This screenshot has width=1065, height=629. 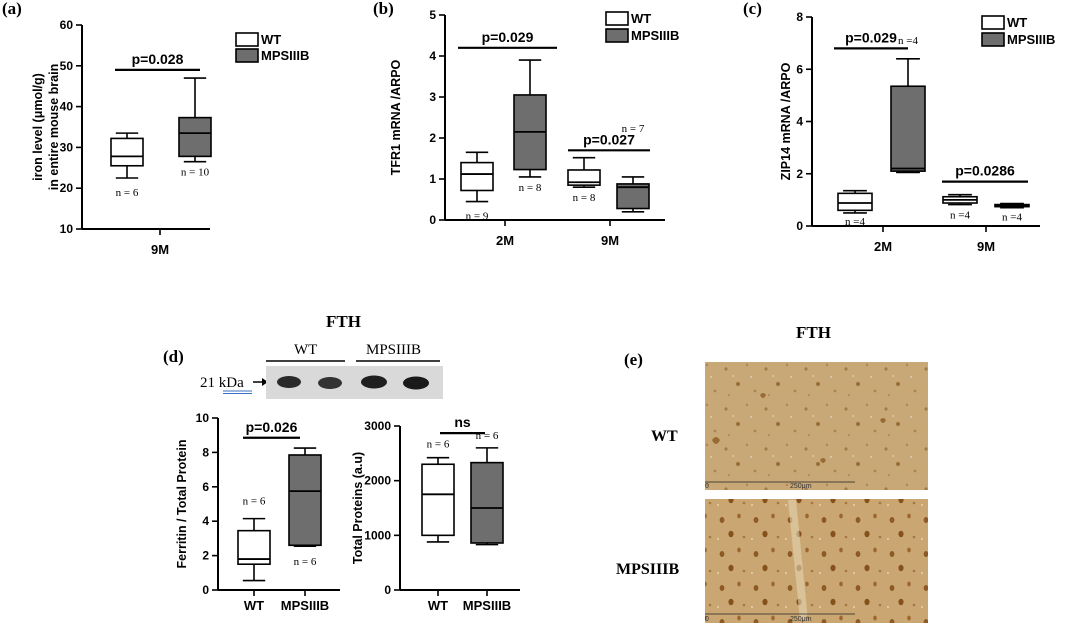 I want to click on panel-e-letter: (e), so click(x=633, y=359).